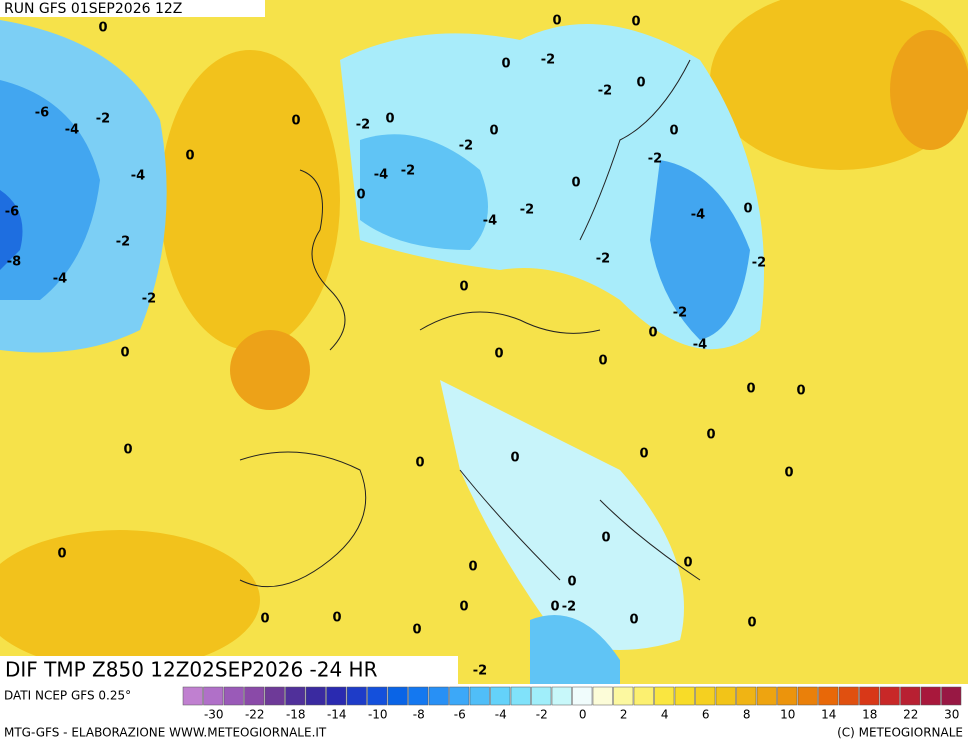 This screenshot has width=968, height=745. Describe the element at coordinates (214, 715) in the screenshot. I see `colorbar-tick-label: -30` at that location.